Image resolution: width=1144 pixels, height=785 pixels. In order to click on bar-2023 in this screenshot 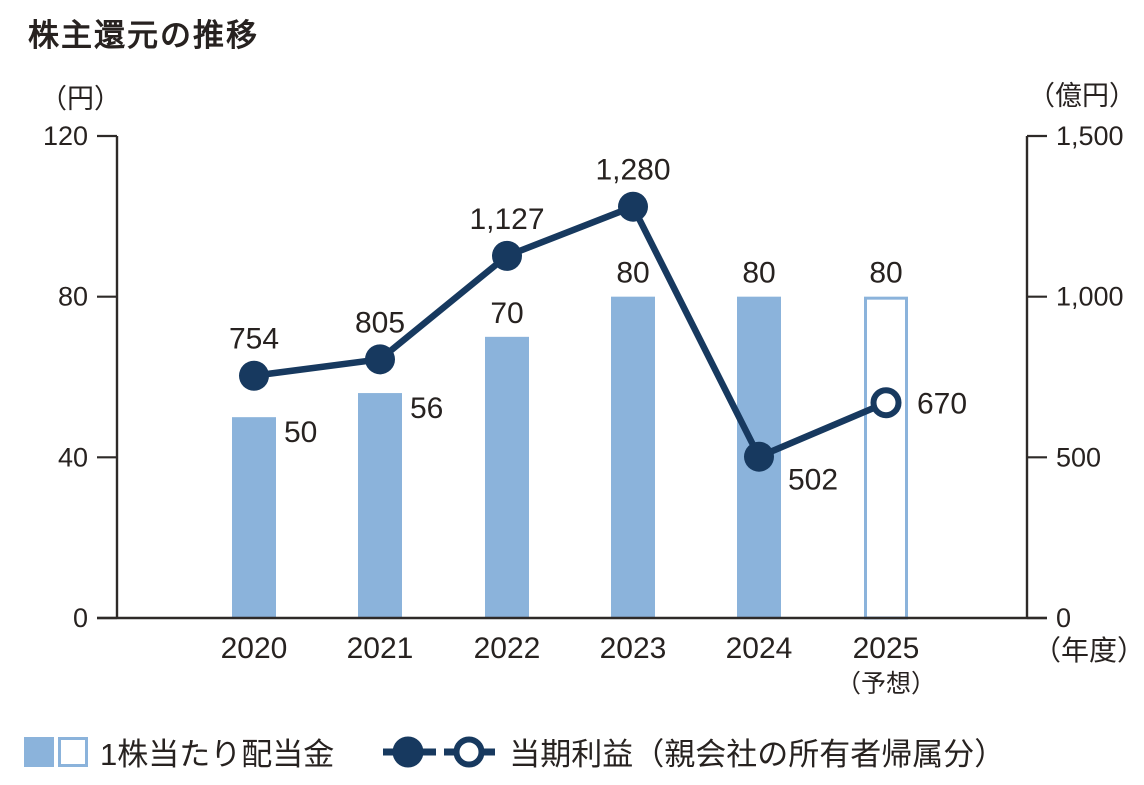, I will do `click(633, 457)`.